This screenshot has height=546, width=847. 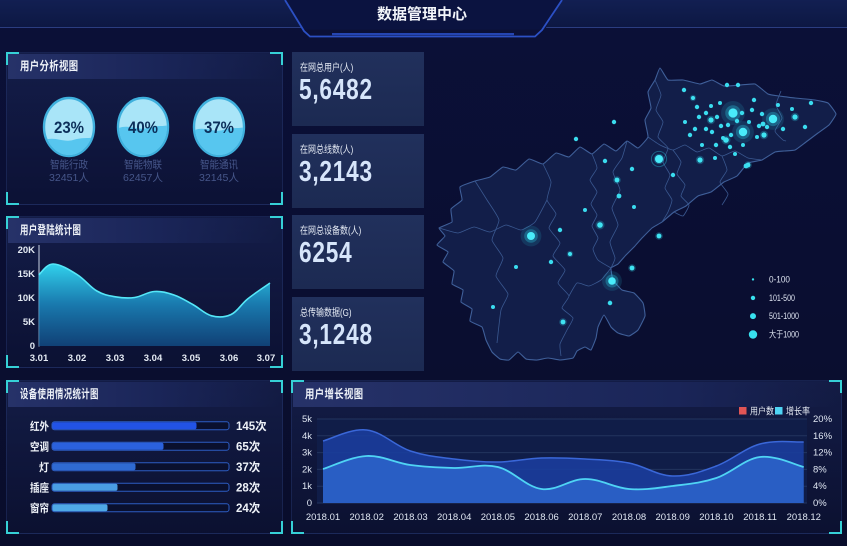 I want to click on svg-text: 空调, so click(x=39, y=447).